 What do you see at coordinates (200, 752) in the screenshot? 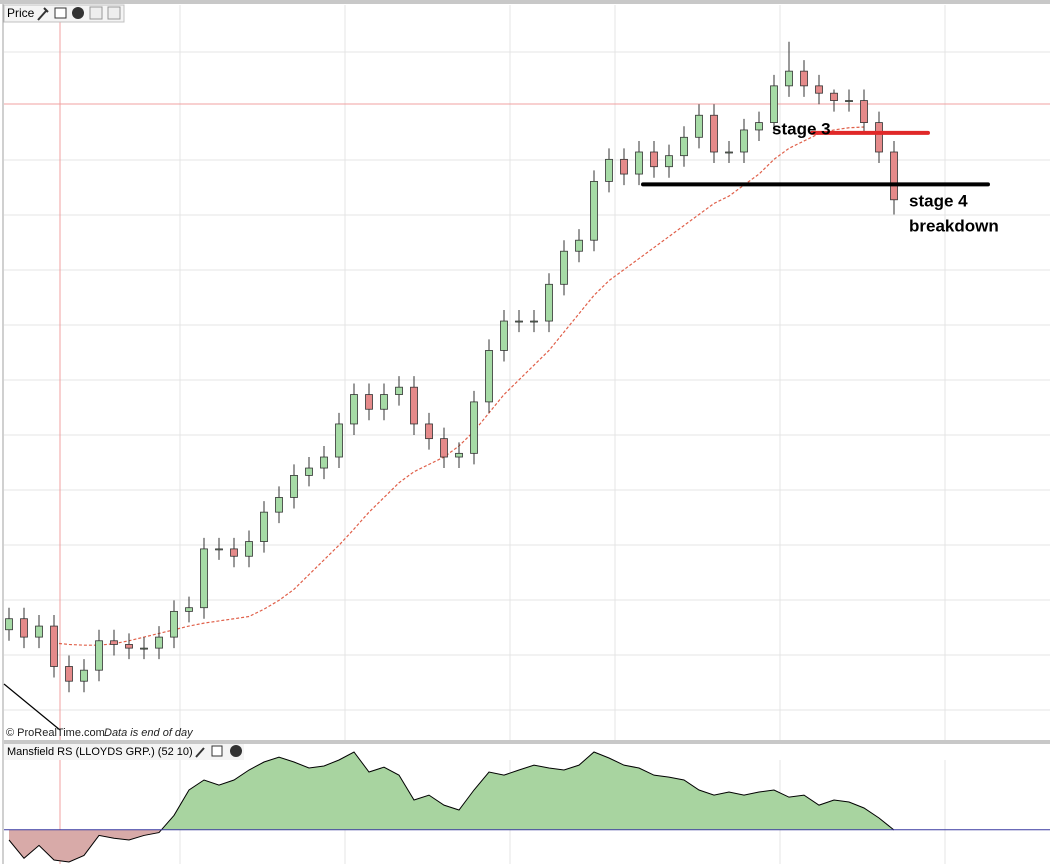
I see `indicator-settings-icon` at bounding box center [200, 752].